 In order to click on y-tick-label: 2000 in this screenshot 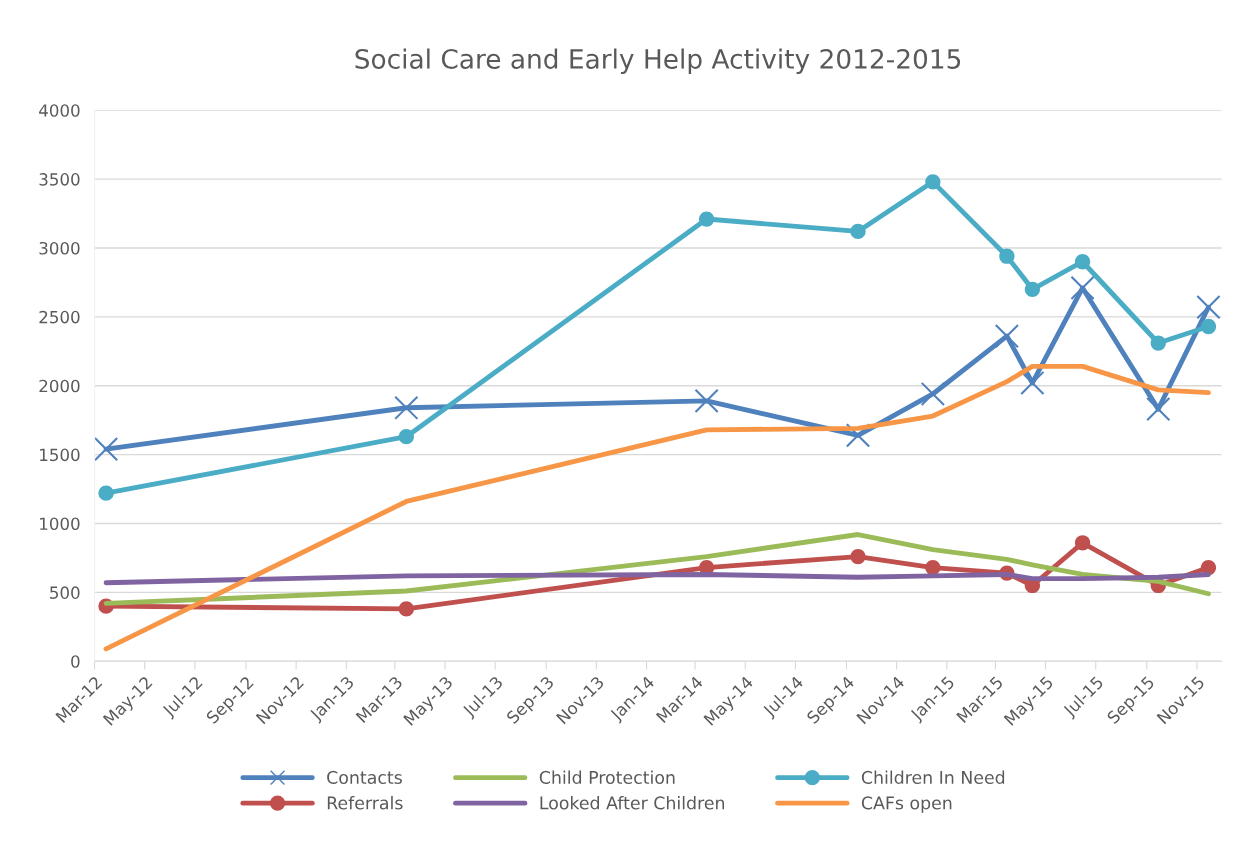, I will do `click(59, 386)`.